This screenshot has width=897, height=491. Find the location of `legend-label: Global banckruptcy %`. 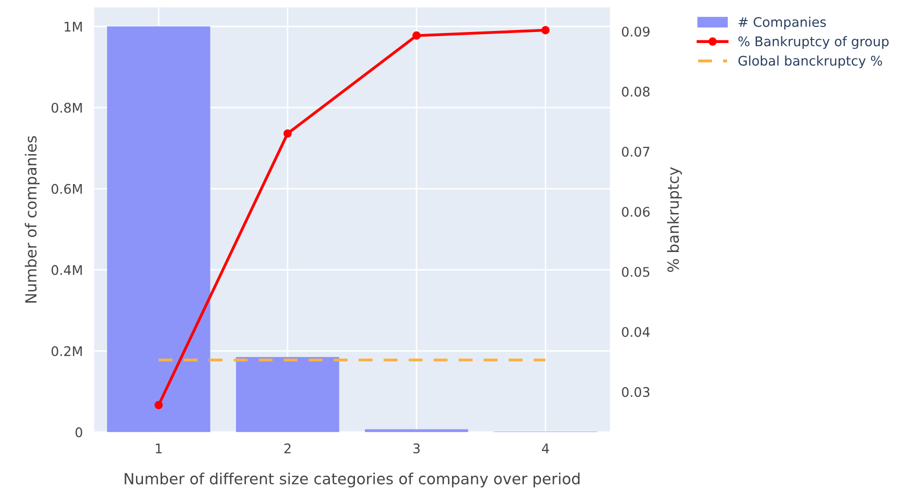

legend-label: Global banckruptcy % is located at coordinates (810, 62).